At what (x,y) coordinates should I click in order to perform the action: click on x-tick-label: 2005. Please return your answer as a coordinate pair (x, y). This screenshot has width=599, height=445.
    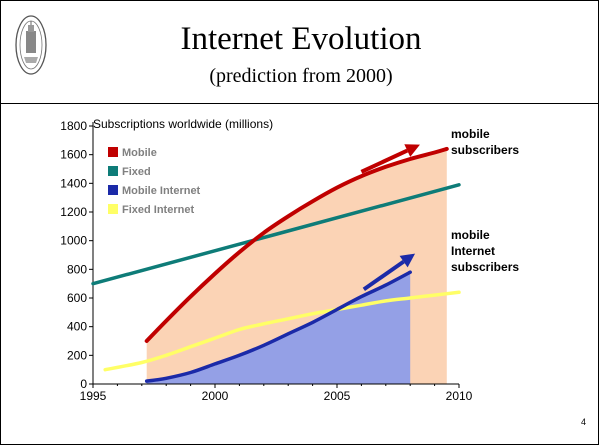
    Looking at the image, I should click on (337, 396).